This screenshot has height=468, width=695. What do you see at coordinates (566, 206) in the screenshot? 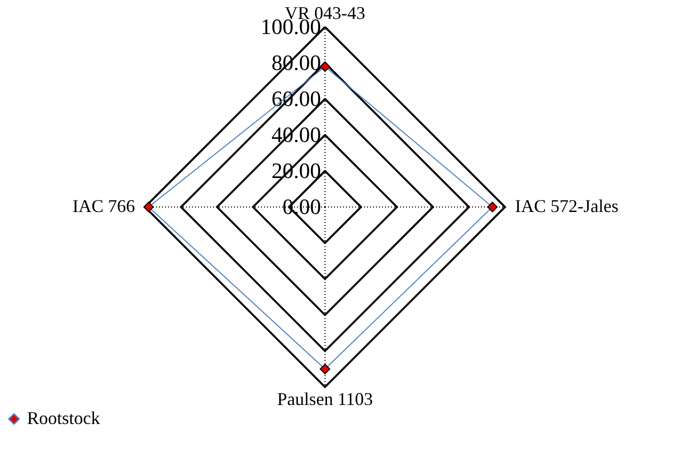
I see `spoke-label: IAC 572-Jales` at bounding box center [566, 206].